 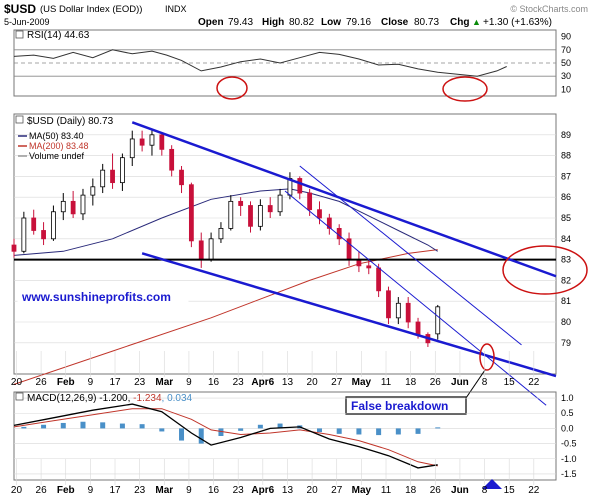 What do you see at coordinates (411, 382) in the screenshot?
I see `price-x-tick-label: 18` at bounding box center [411, 382].